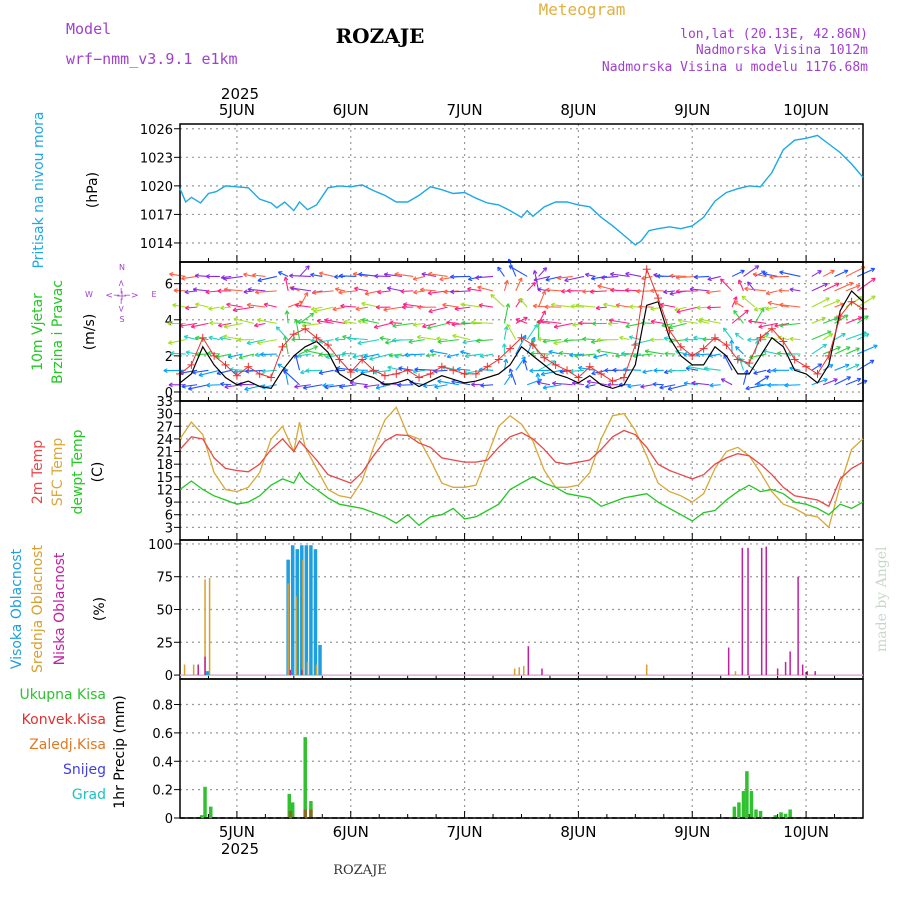 This screenshot has height=900, width=900. I want to click on top-day-label: 10JUN, so click(806, 110).